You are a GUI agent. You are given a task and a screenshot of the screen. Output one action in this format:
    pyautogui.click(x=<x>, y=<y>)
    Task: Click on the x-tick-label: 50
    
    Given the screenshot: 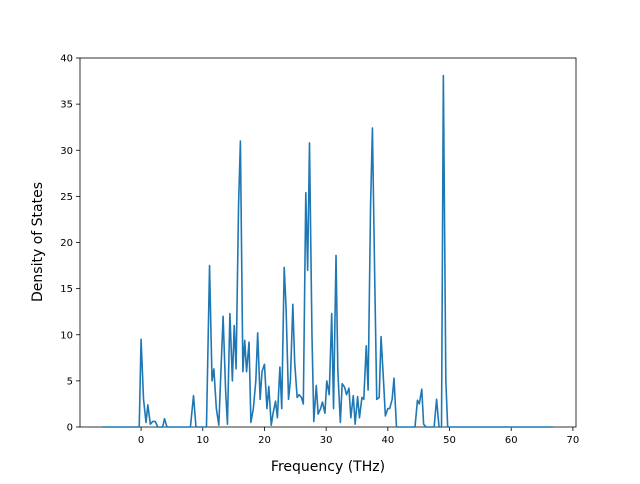 What is the action you would take?
    pyautogui.click(x=449, y=440)
    